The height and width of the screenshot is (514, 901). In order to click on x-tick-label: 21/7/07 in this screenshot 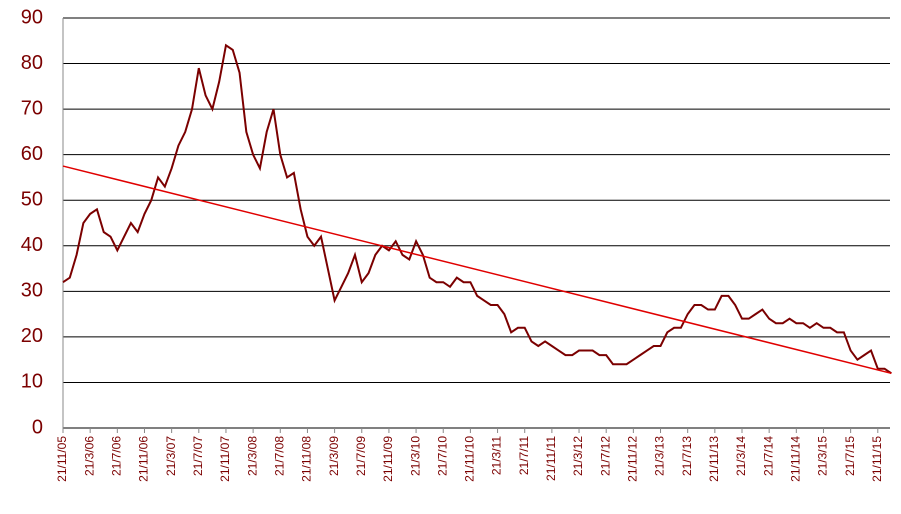, I will do `click(198, 456)`.